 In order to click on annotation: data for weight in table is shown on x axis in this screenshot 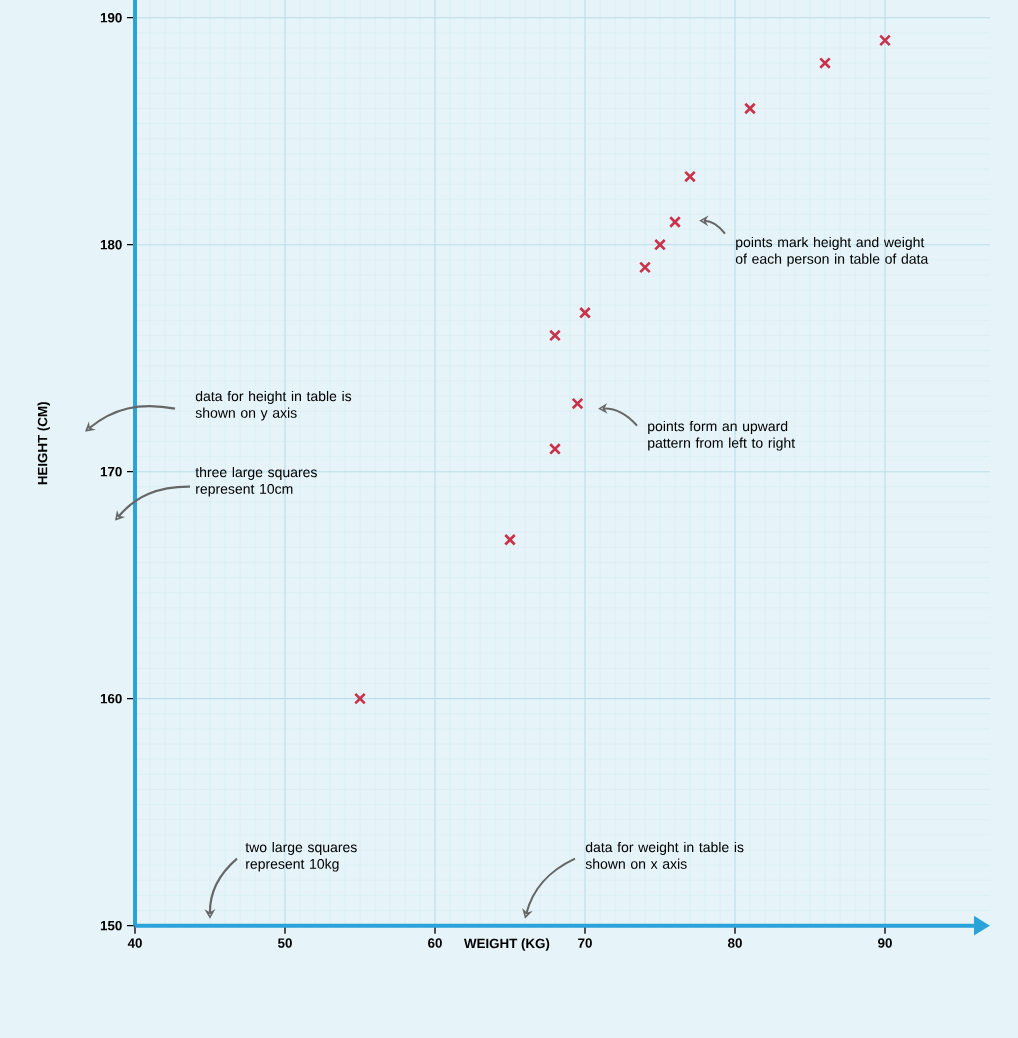, I will do `click(664, 855)`.